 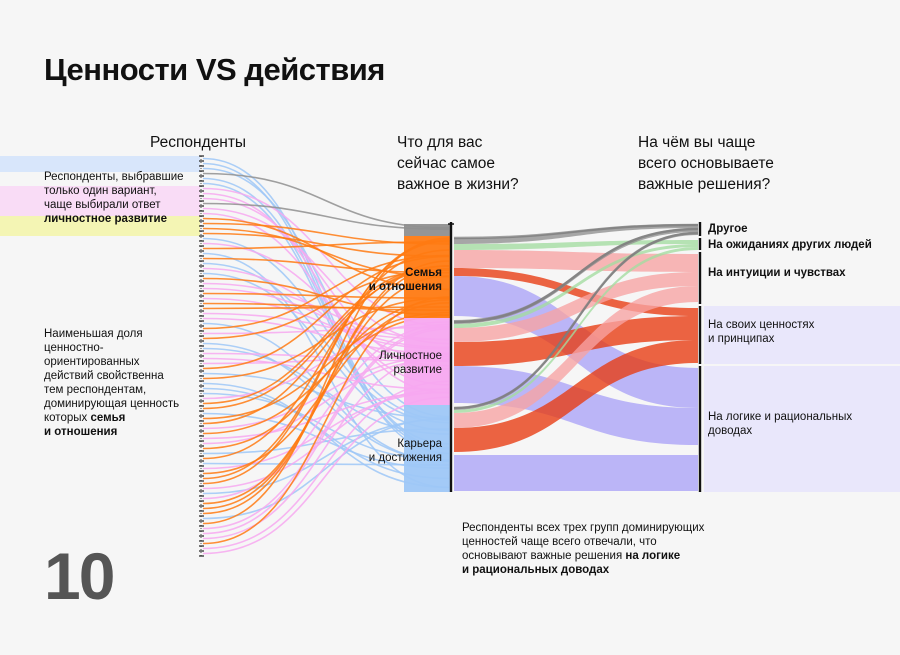 I want to click on note-bold: и отношения, so click(x=81, y=432).